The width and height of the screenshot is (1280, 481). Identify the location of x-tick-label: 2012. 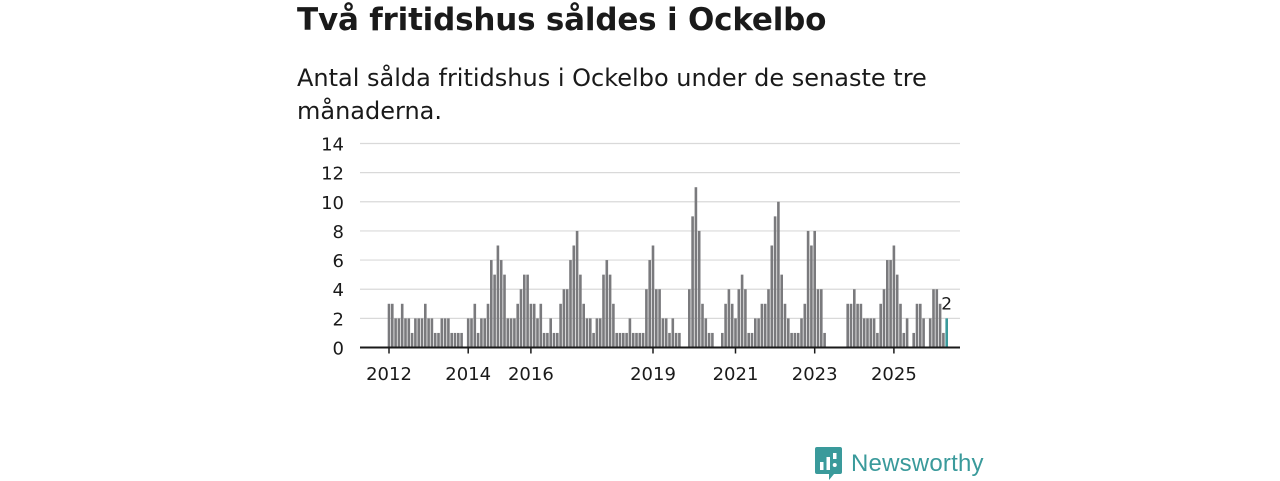
(389, 374).